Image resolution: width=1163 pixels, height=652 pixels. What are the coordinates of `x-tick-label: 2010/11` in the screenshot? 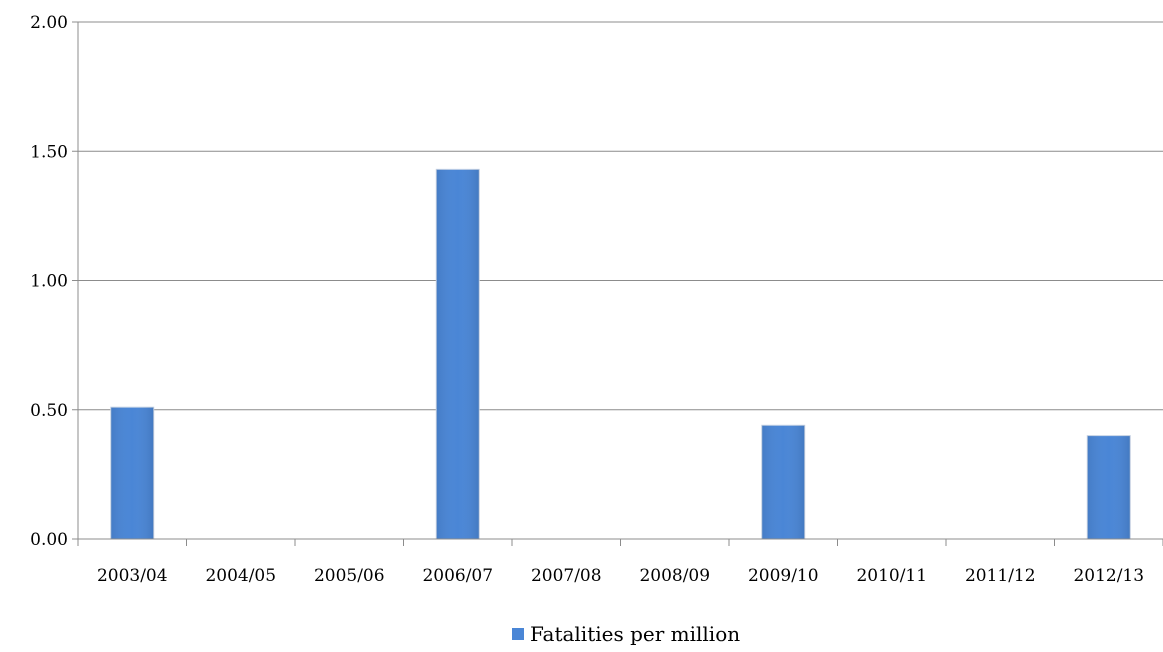 It's located at (891, 576).